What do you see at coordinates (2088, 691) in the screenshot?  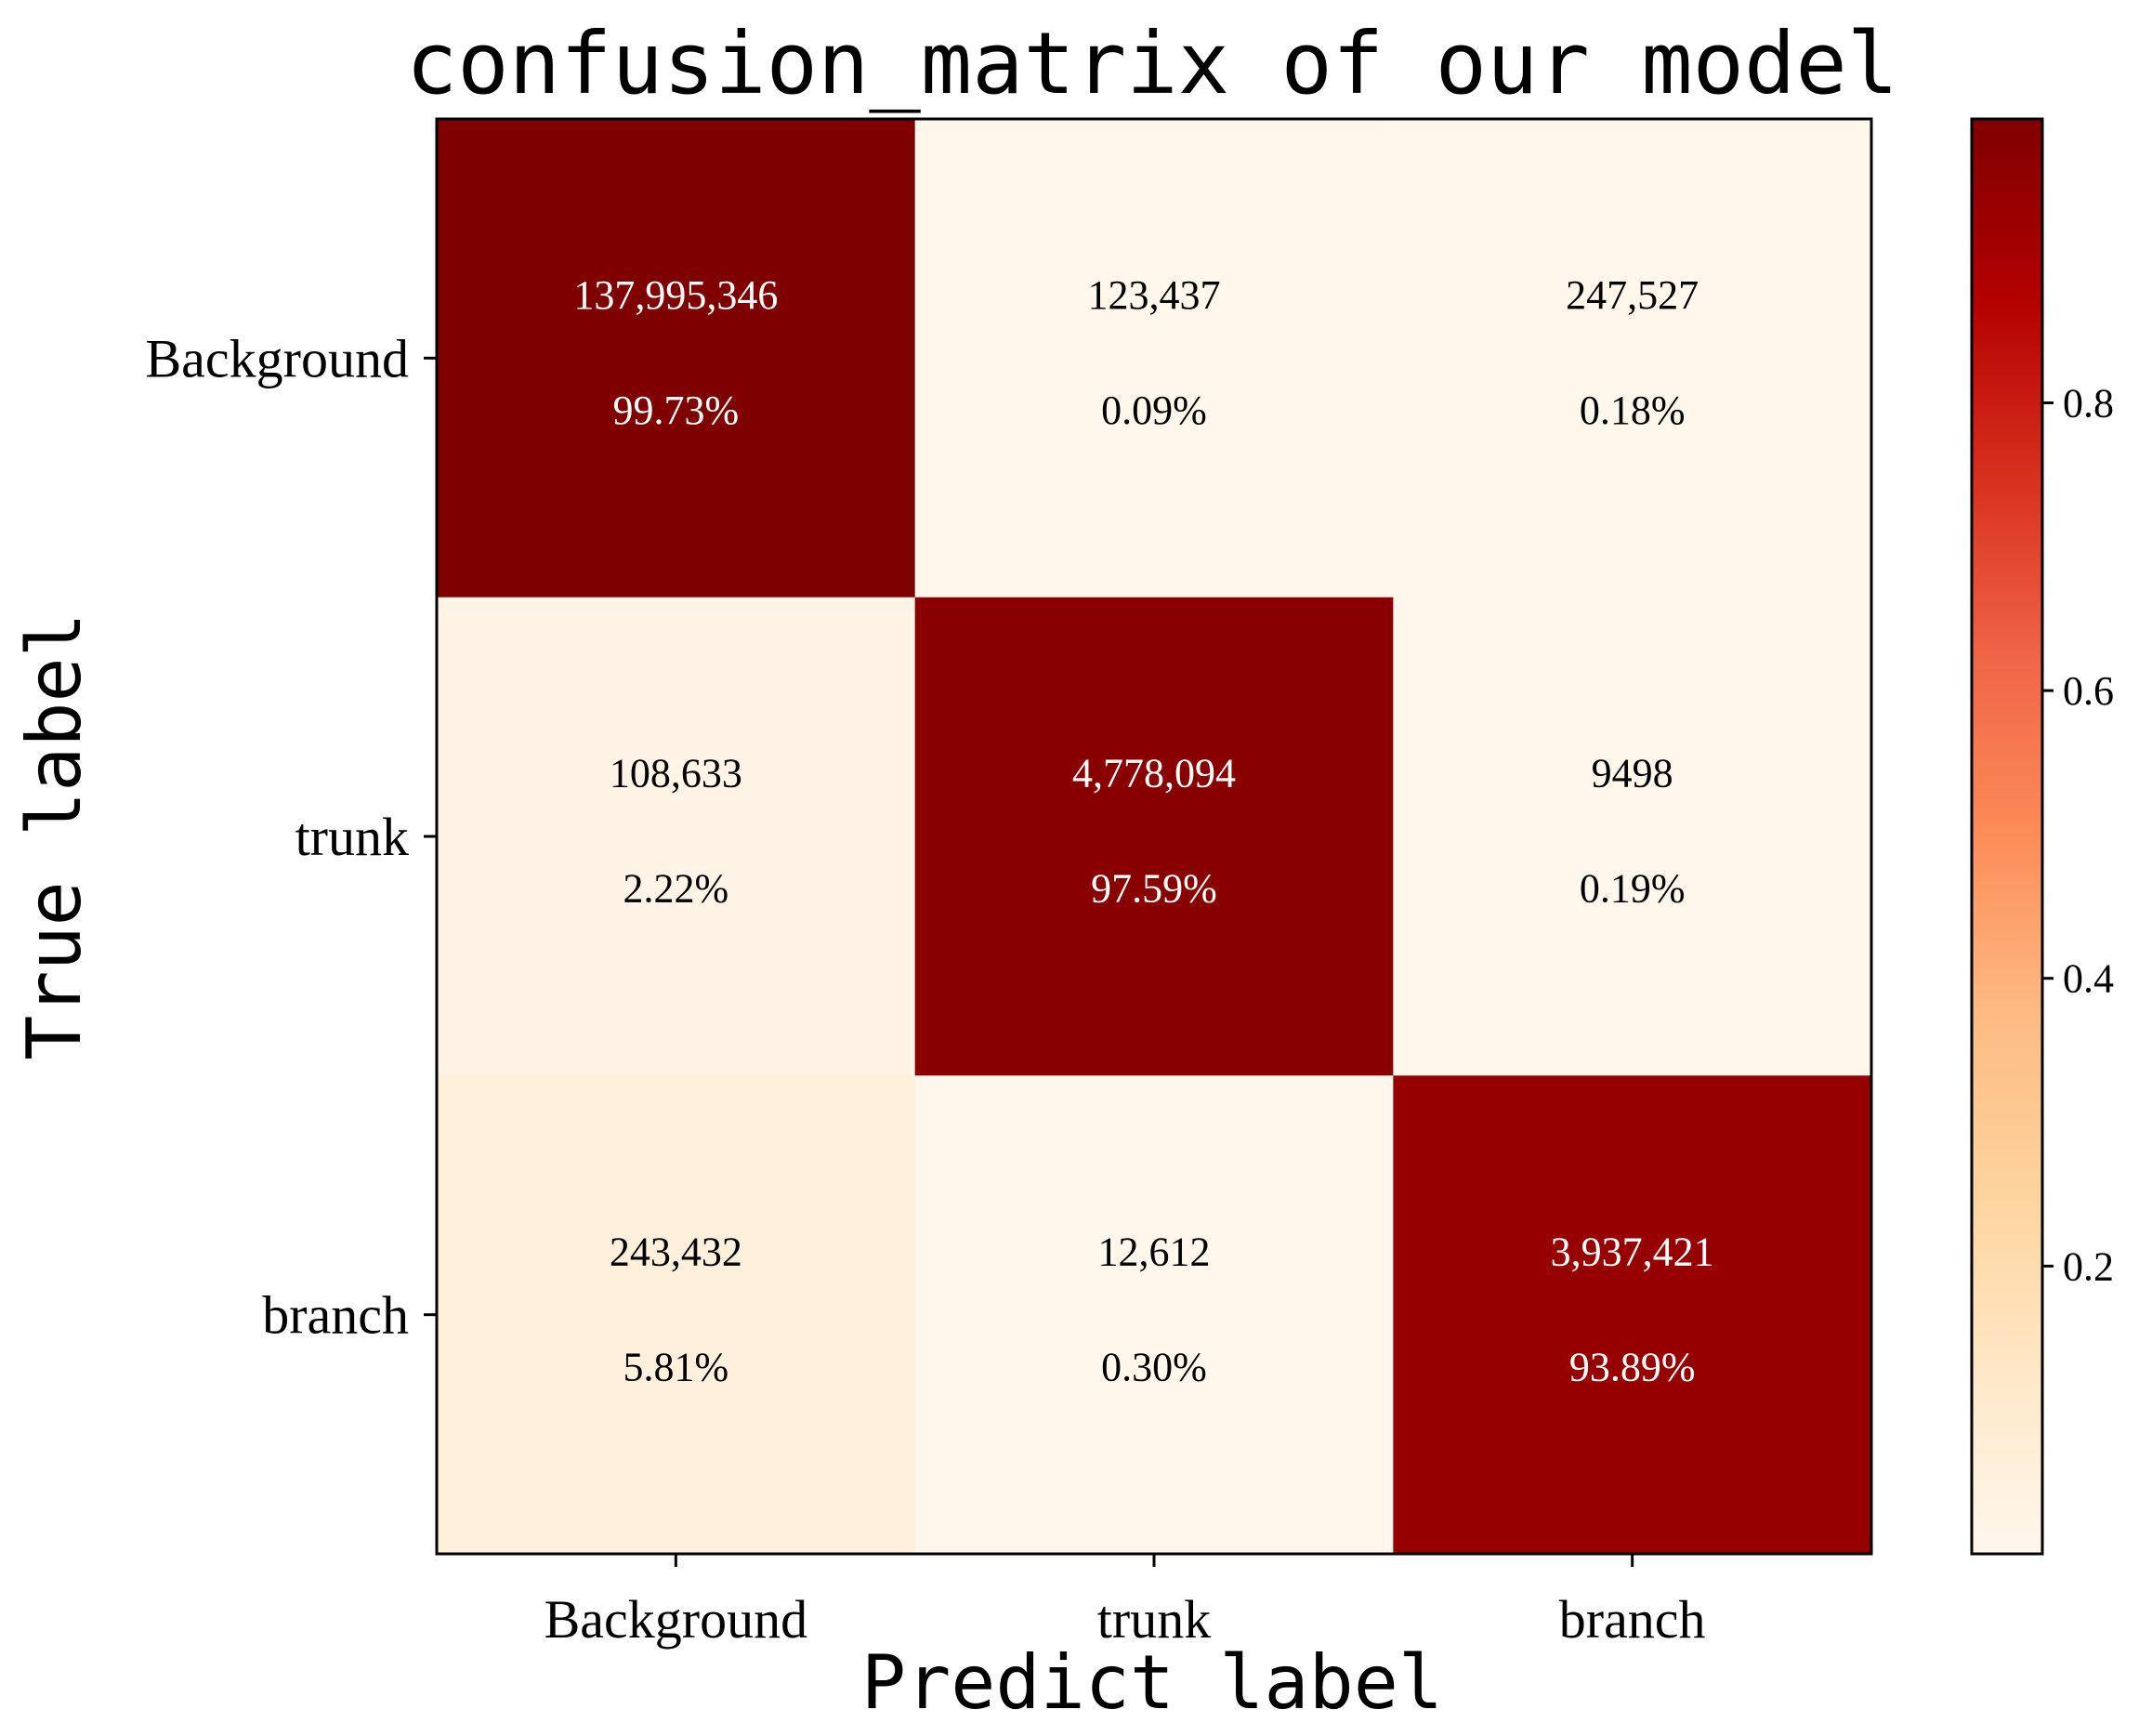 I see `colorbar-tick-label: 0.6` at bounding box center [2088, 691].